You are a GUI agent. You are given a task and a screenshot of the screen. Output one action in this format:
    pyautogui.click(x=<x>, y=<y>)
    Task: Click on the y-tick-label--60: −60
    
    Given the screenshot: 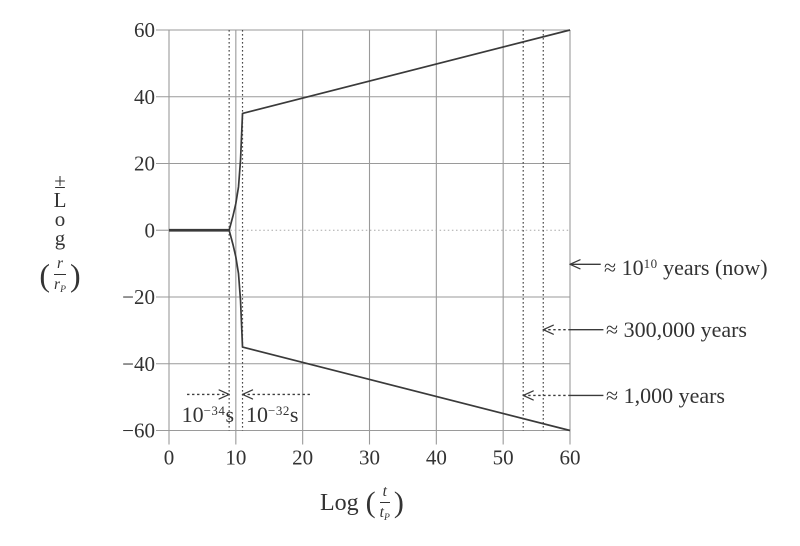 What is the action you would take?
    pyautogui.click(x=138, y=431)
    